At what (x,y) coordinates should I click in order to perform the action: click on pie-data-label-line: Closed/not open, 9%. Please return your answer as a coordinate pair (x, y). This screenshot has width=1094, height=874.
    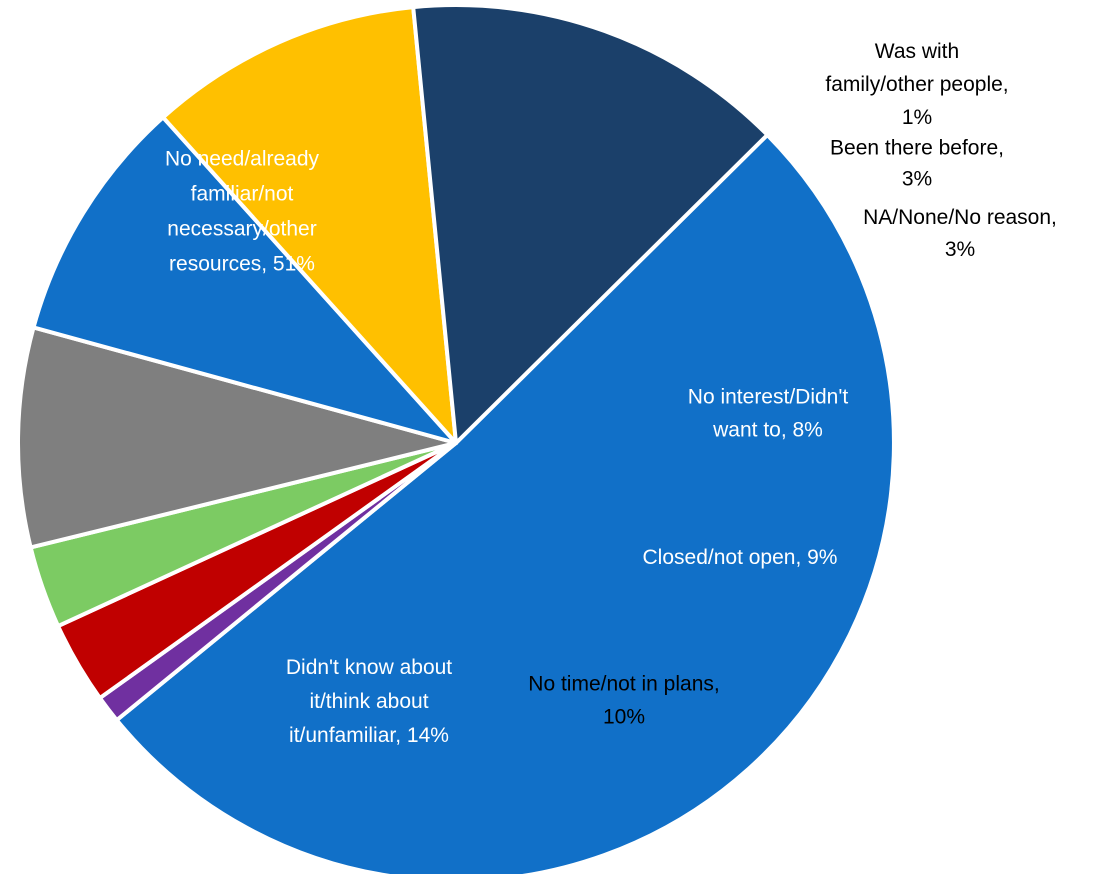
    Looking at the image, I should click on (740, 557).